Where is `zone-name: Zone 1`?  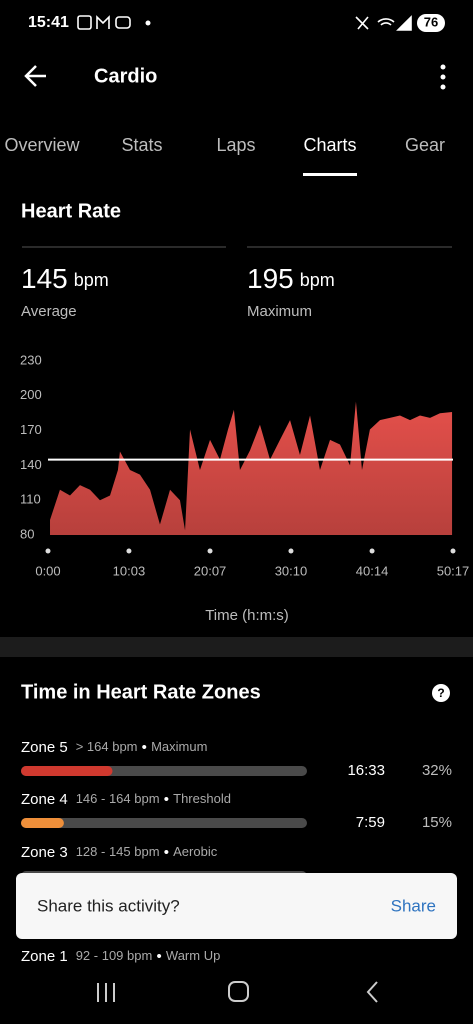 zone-name: Zone 1 is located at coordinates (44, 956).